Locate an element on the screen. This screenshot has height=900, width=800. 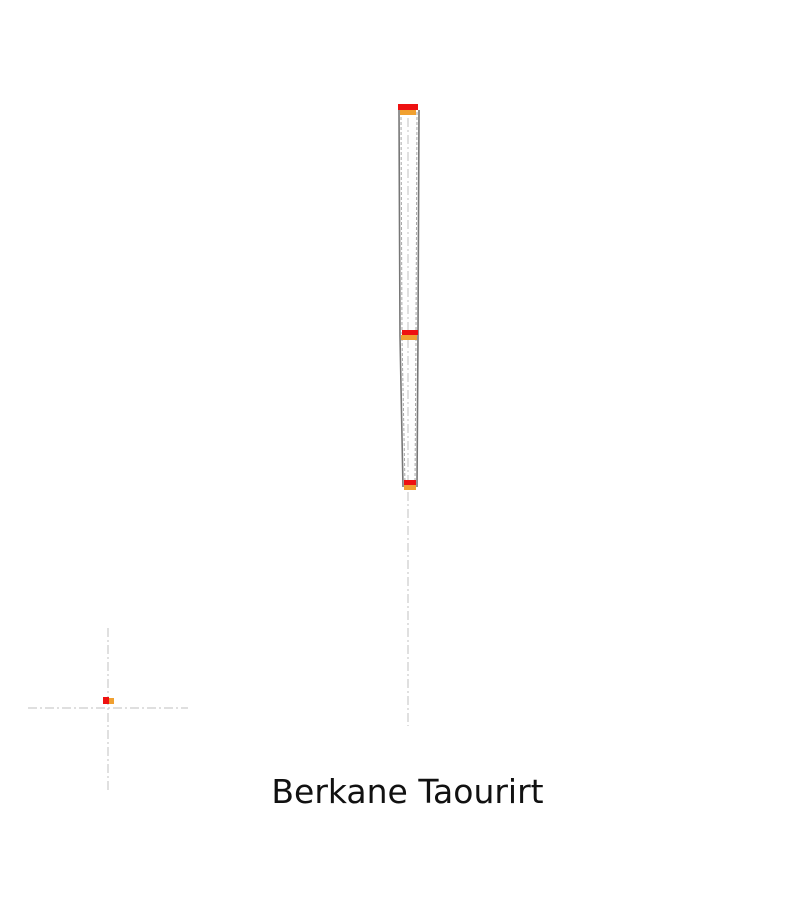
station-marker-middle is located at coordinates (409, 335).